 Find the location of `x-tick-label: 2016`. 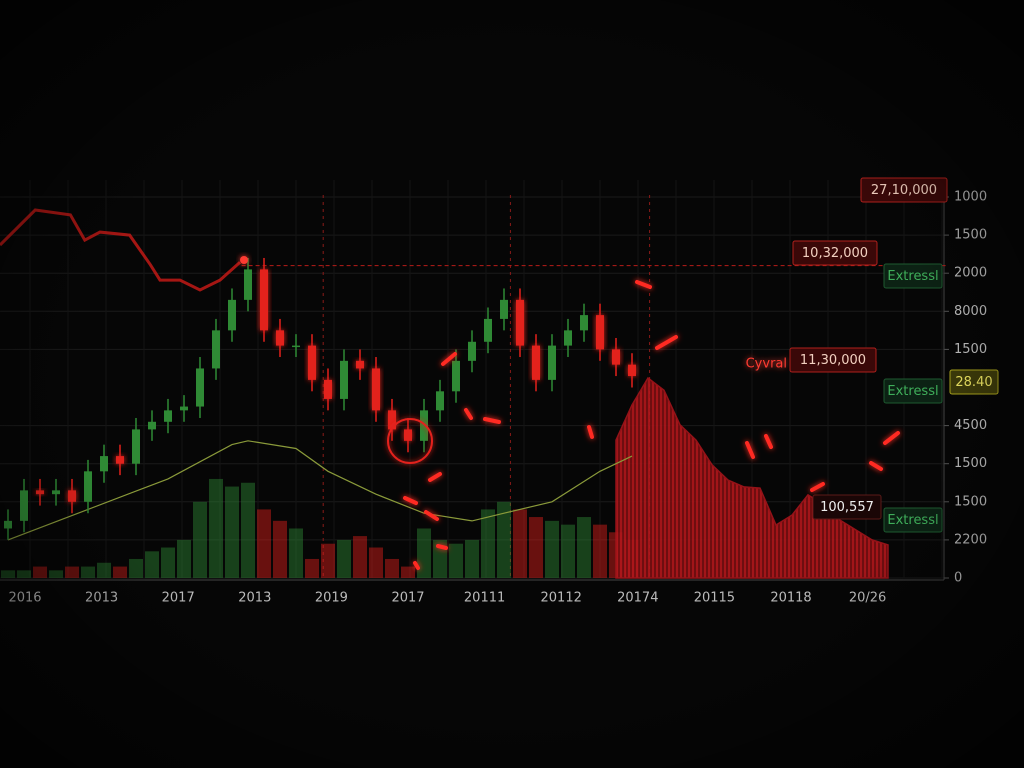

x-tick-label: 2016 is located at coordinates (24, 598).